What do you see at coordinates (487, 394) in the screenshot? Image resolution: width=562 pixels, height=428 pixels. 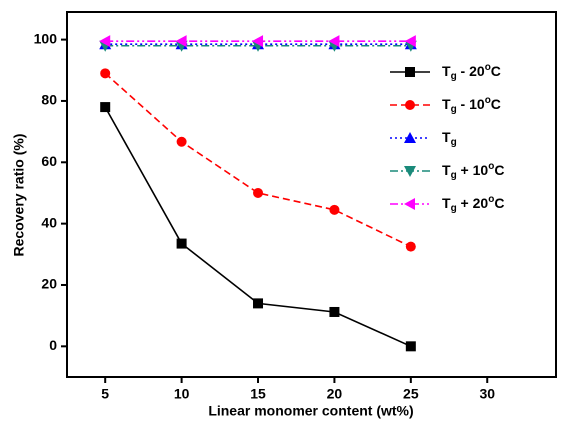 I see `x-tick-label: 30` at bounding box center [487, 394].